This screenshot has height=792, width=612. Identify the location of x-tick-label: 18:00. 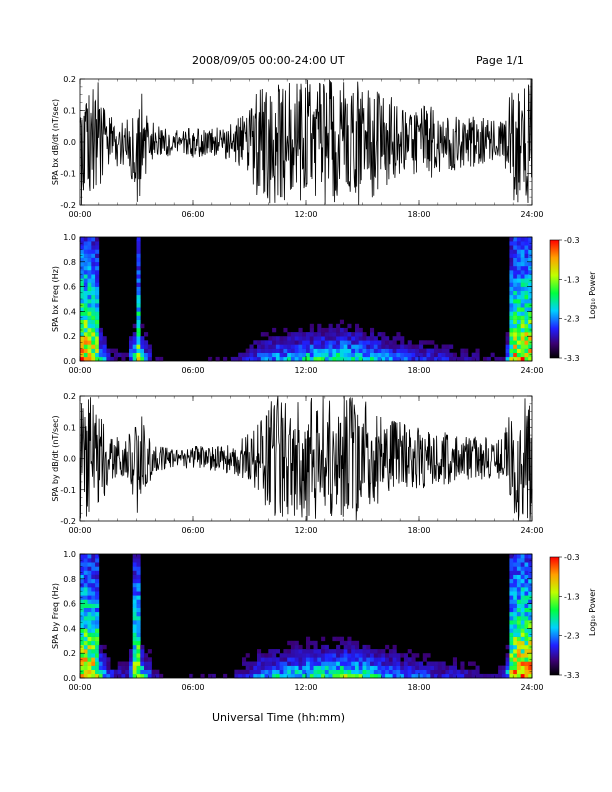
(418, 370).